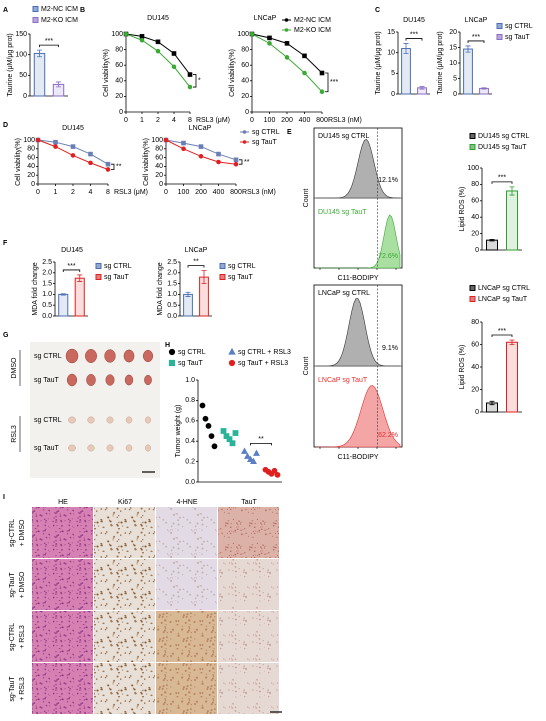 The width and height of the screenshot is (546, 721). Describe the element at coordinates (358, 168) in the screenshot. I see `histogram-ctrl` at that location.